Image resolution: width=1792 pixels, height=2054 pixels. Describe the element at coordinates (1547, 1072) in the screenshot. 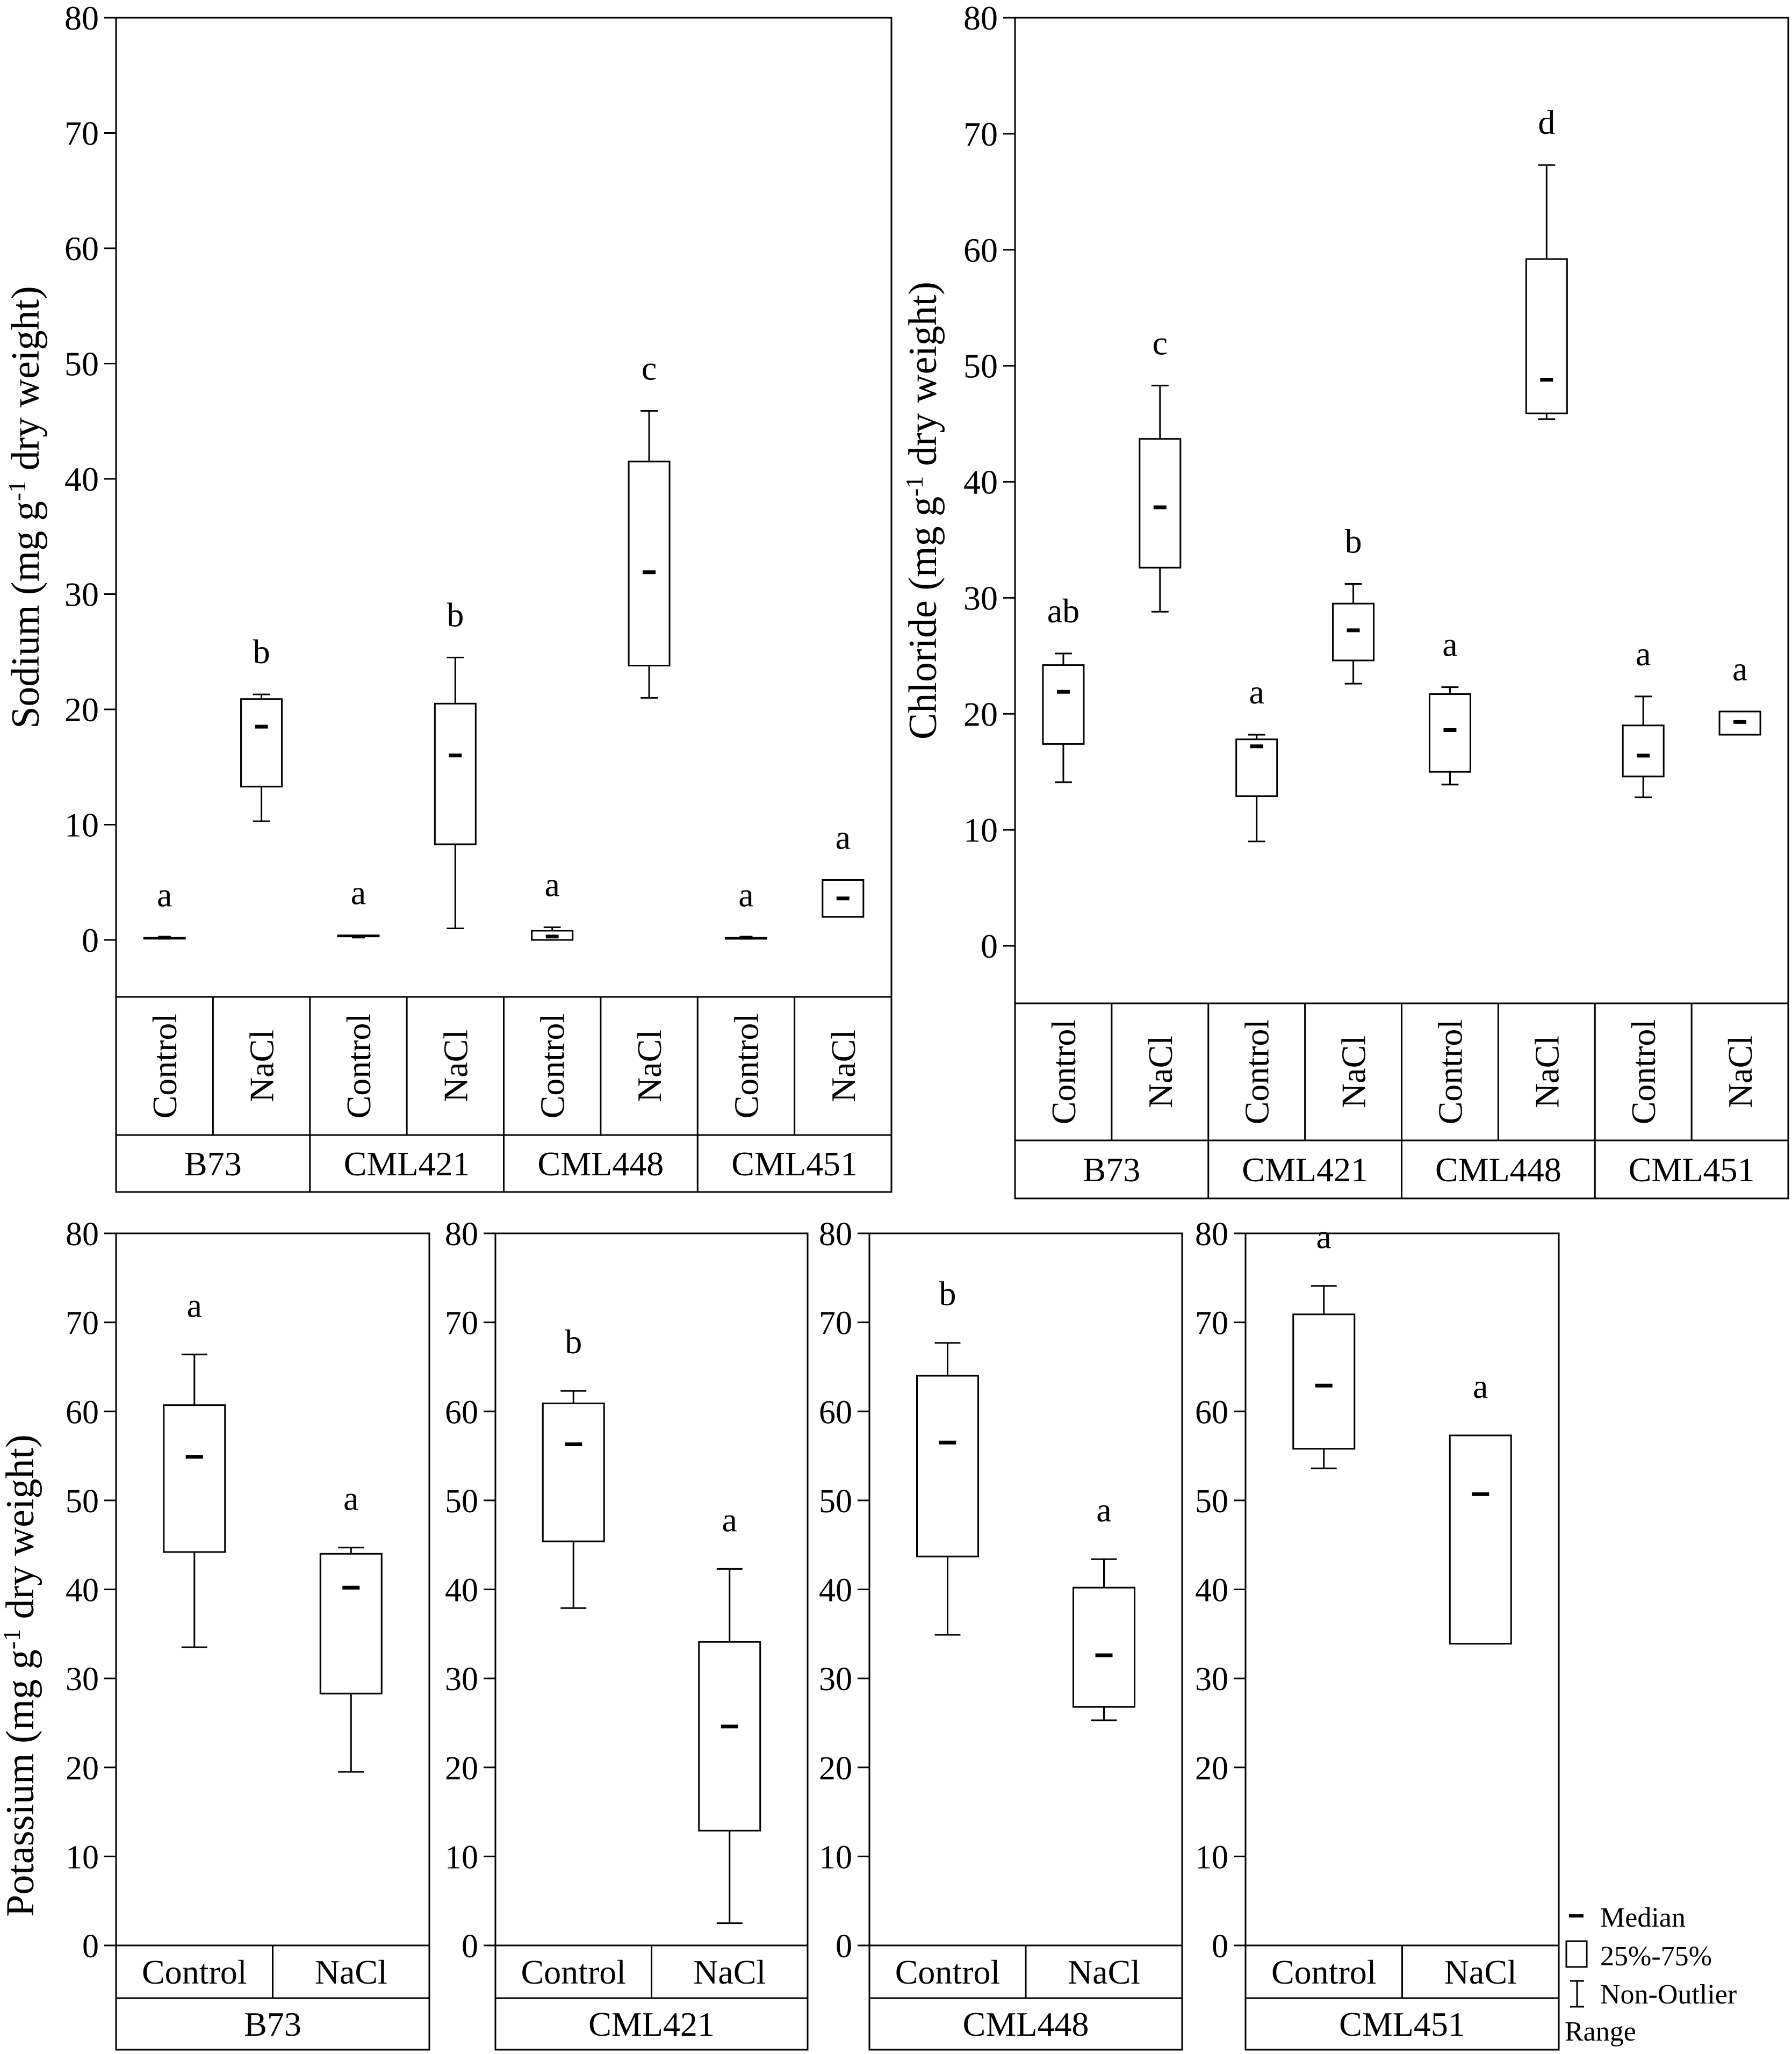

I see `chloride-cml448-nacl-treatment-label: NaCl` at that location.